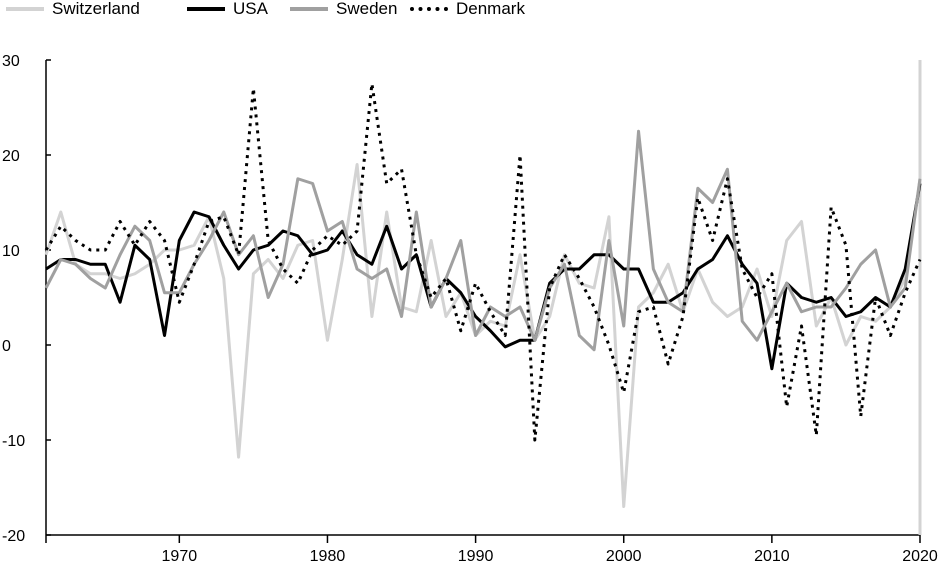 The image size is (939, 567). I want to click on x-tick-label: 1970, so click(180, 556).